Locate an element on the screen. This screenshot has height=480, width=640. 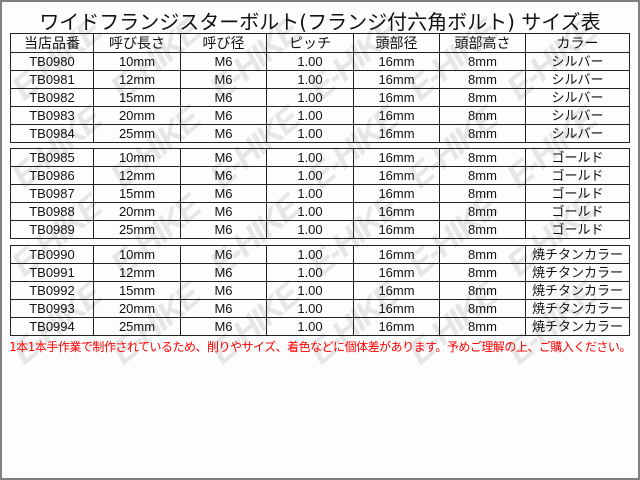
table-header-row: 当店品番 呼び長さ 呼び径 ピッチ 頭部径 頭部高さ カラー is located at coordinates (320, 43).